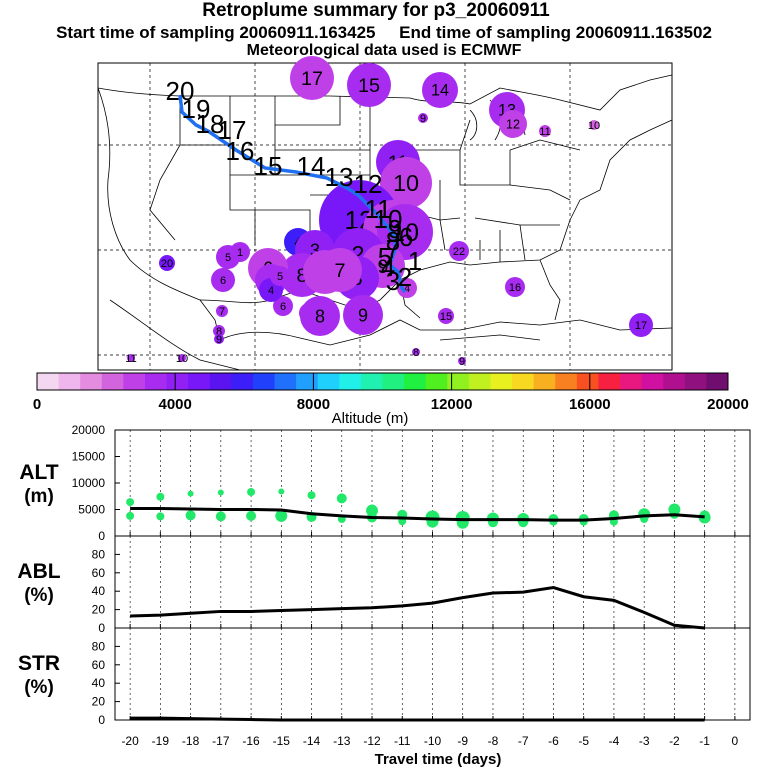 The width and height of the screenshot is (768, 768). What do you see at coordinates (313, 404) in the screenshot?
I see `colorbar-tick-label: 8000` at bounding box center [313, 404].